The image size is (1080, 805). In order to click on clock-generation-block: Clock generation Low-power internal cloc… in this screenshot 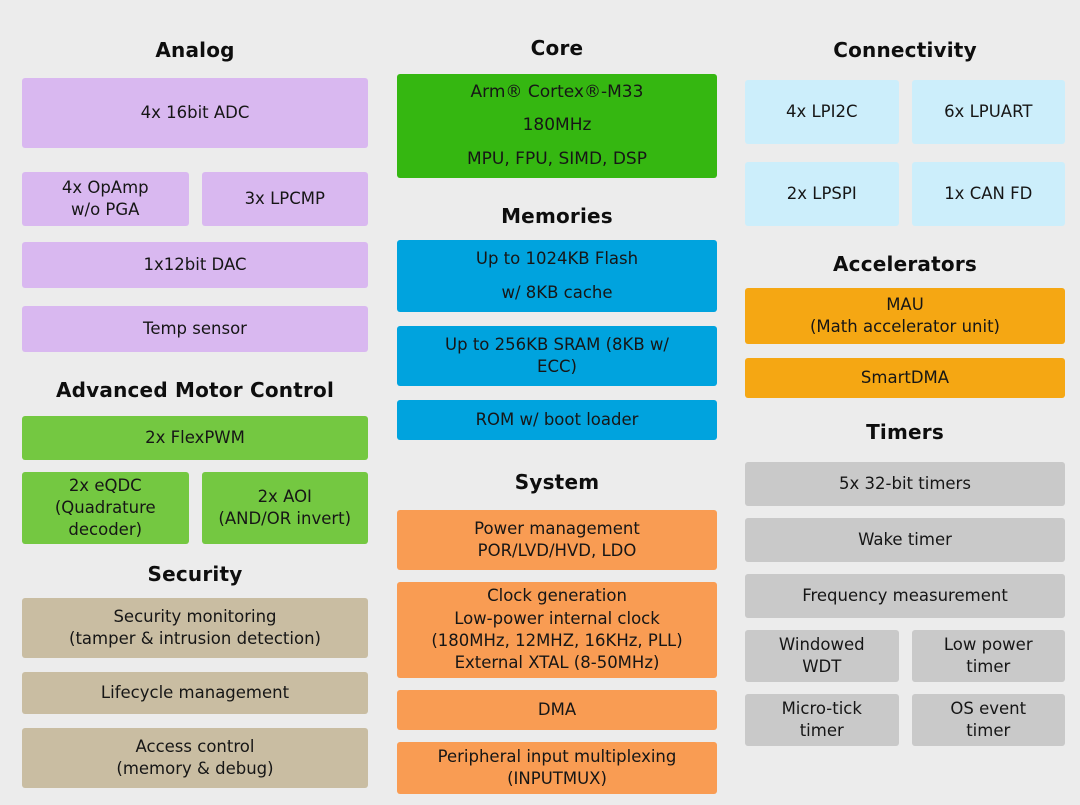, I will do `click(557, 630)`.